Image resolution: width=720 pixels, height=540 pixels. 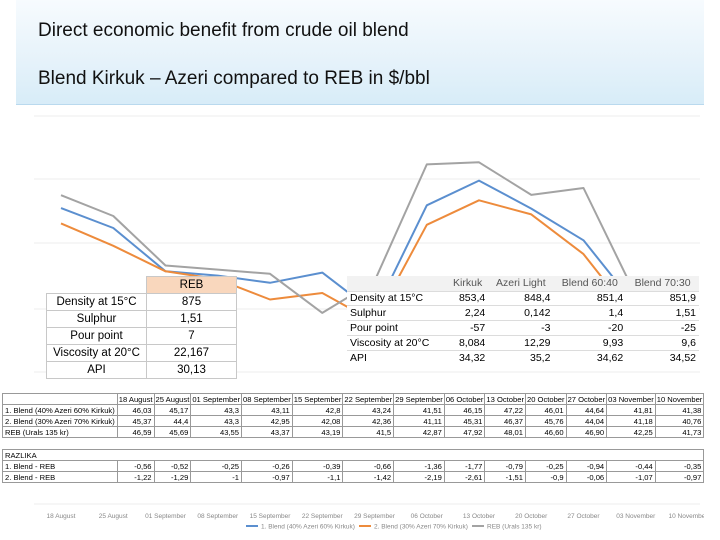 I want to click on price-cell: -1,29, so click(x=172, y=477).